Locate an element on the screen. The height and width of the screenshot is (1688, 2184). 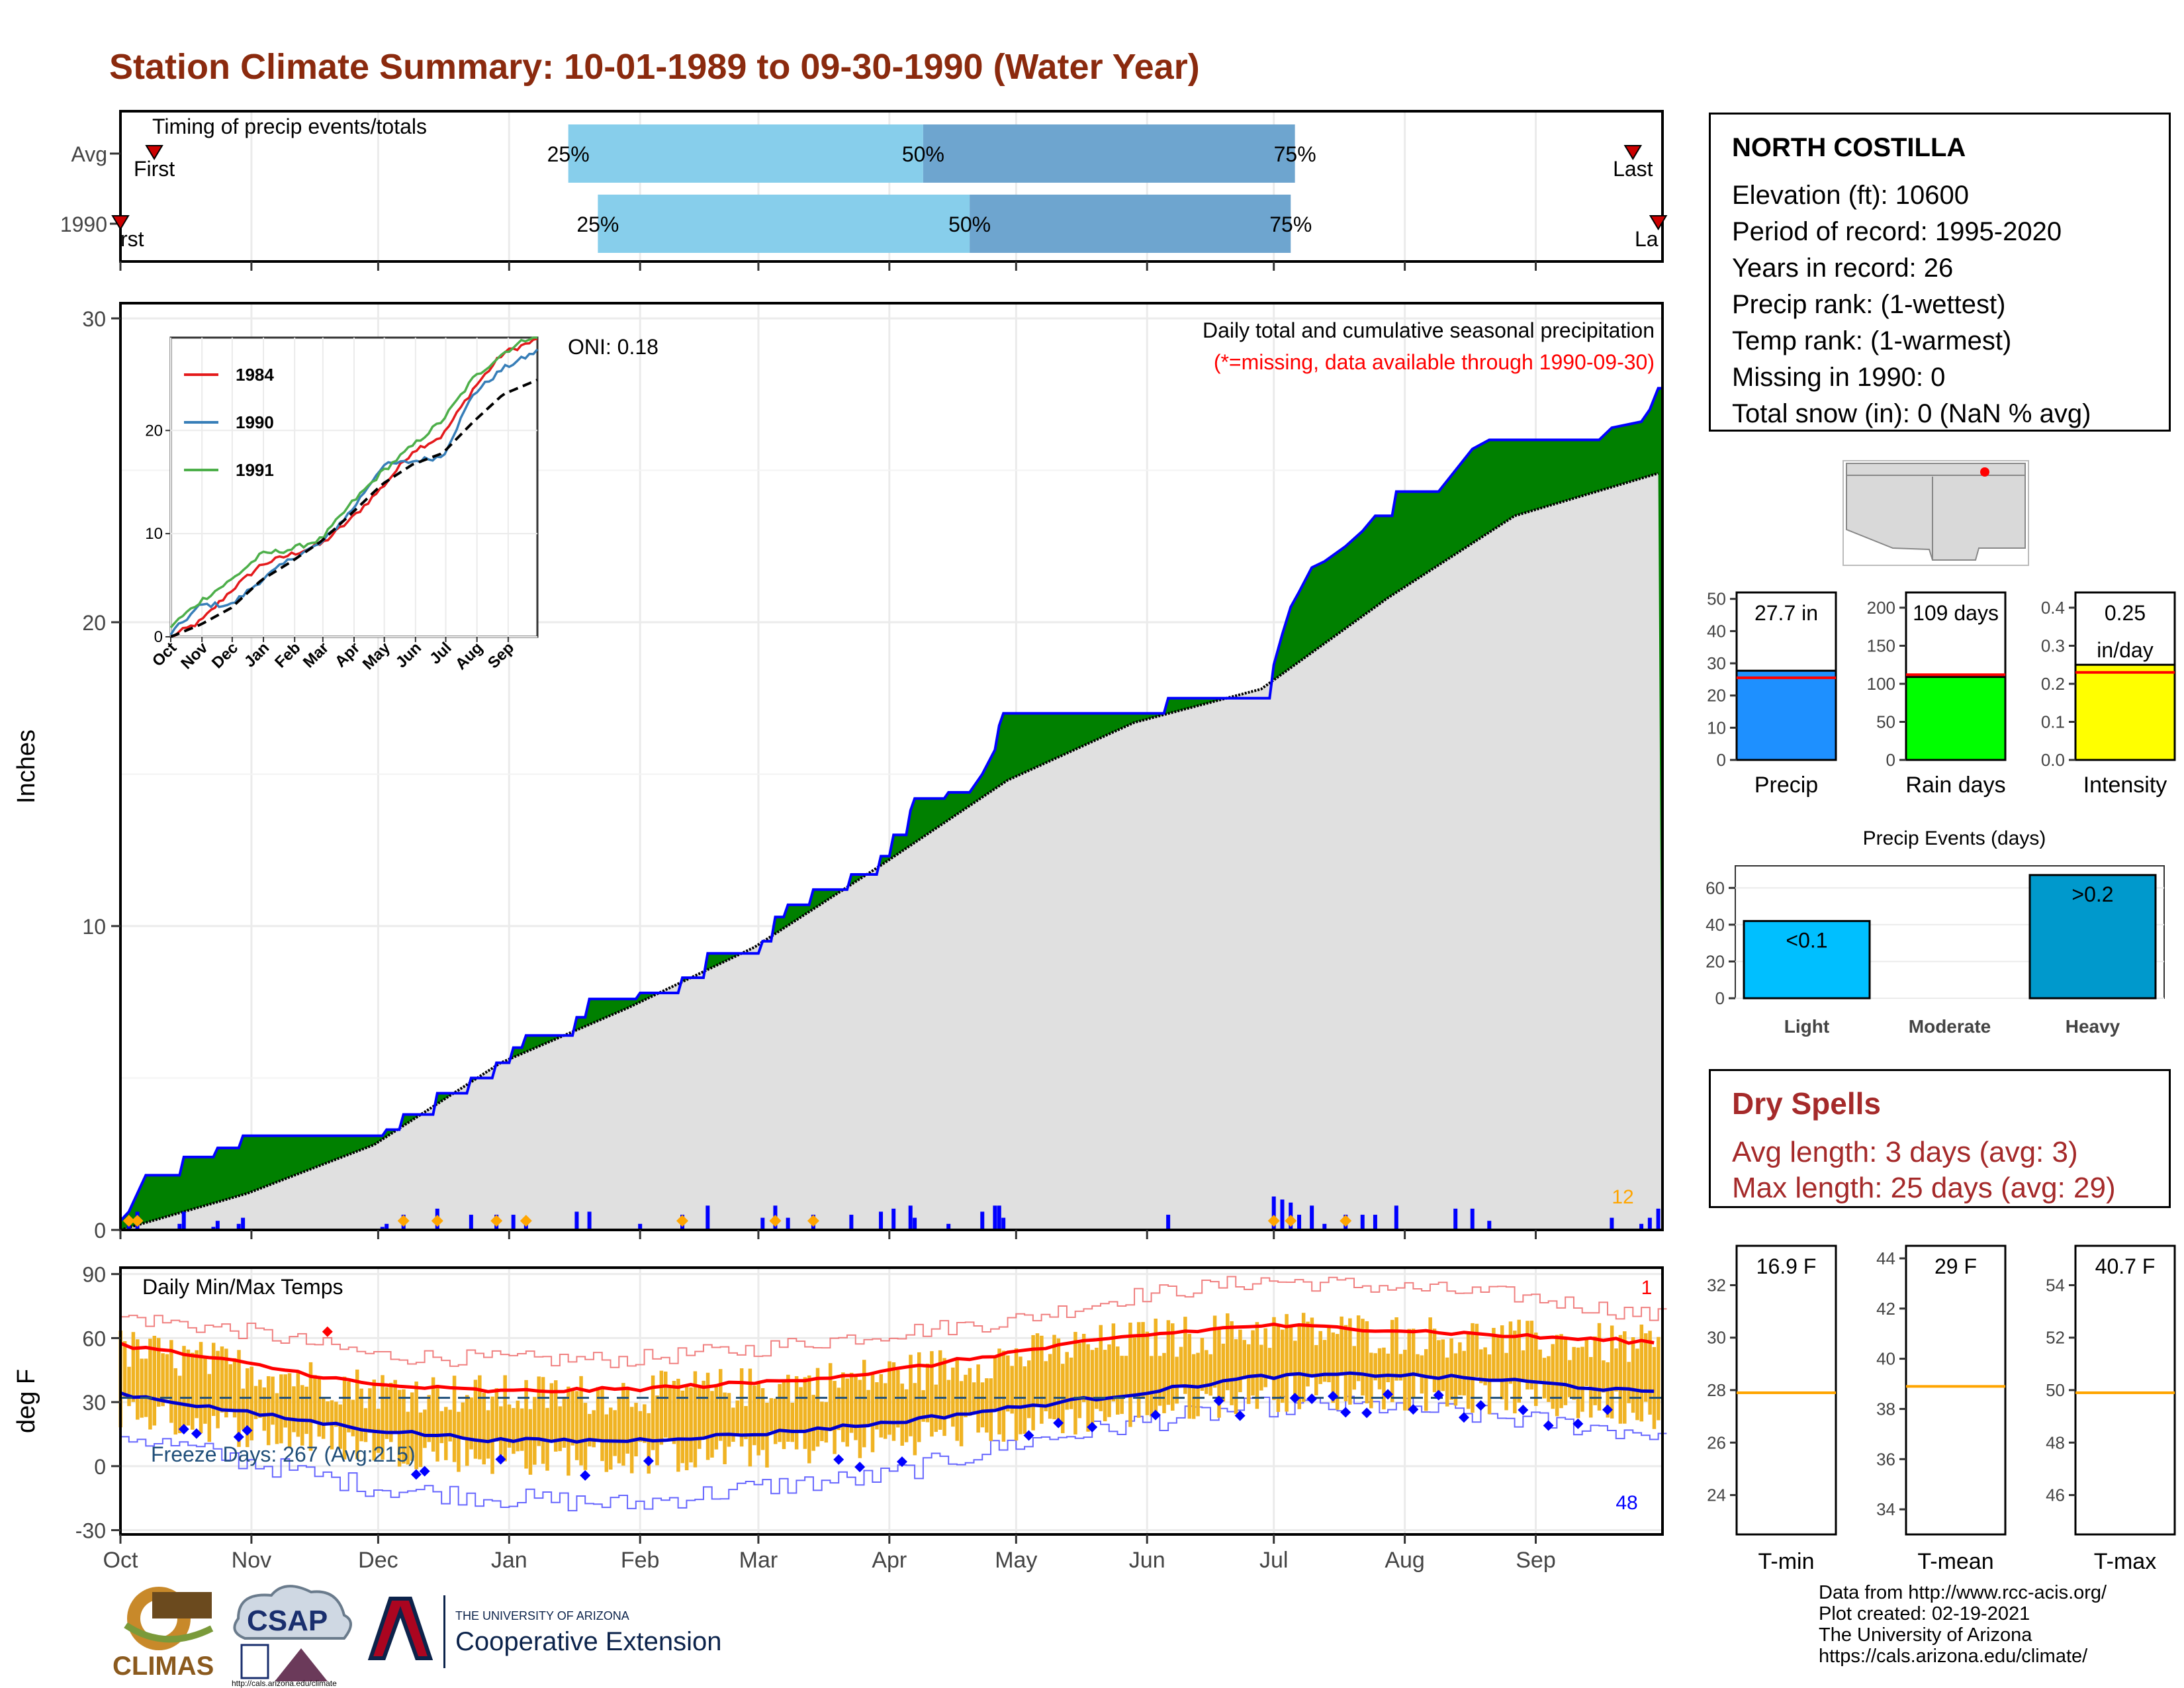
month-tick-label: Apr is located at coordinates (889, 1560).